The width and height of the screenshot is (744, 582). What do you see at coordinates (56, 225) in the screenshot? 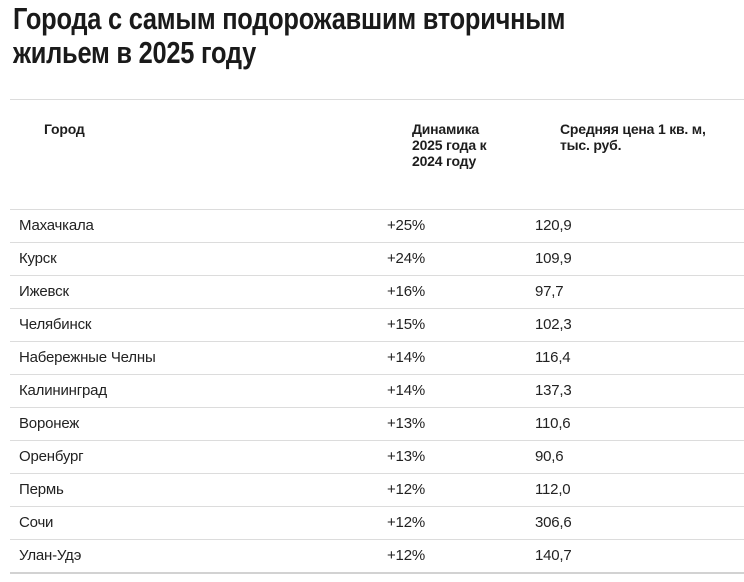
I see `cell-city: Махачкала` at bounding box center [56, 225].